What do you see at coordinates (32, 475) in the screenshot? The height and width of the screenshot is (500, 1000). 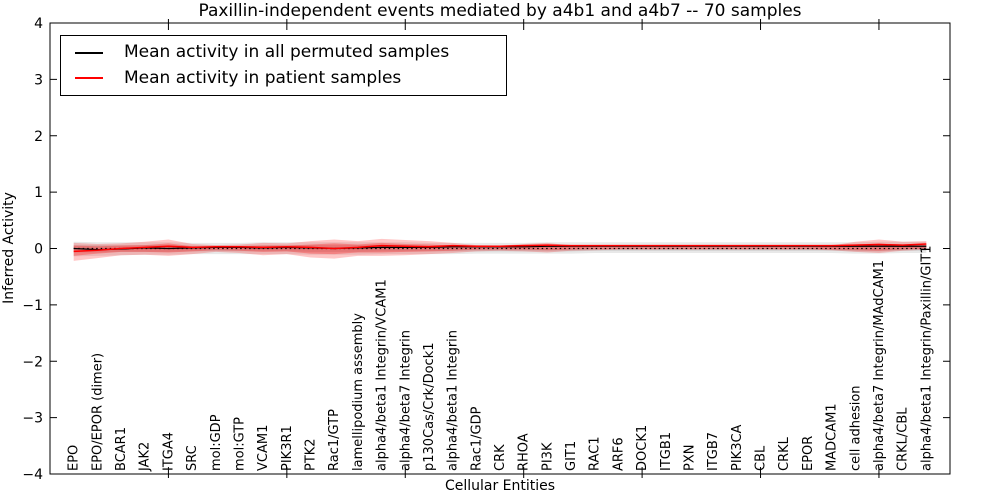 I see `y-tick-label: −4` at bounding box center [32, 475].